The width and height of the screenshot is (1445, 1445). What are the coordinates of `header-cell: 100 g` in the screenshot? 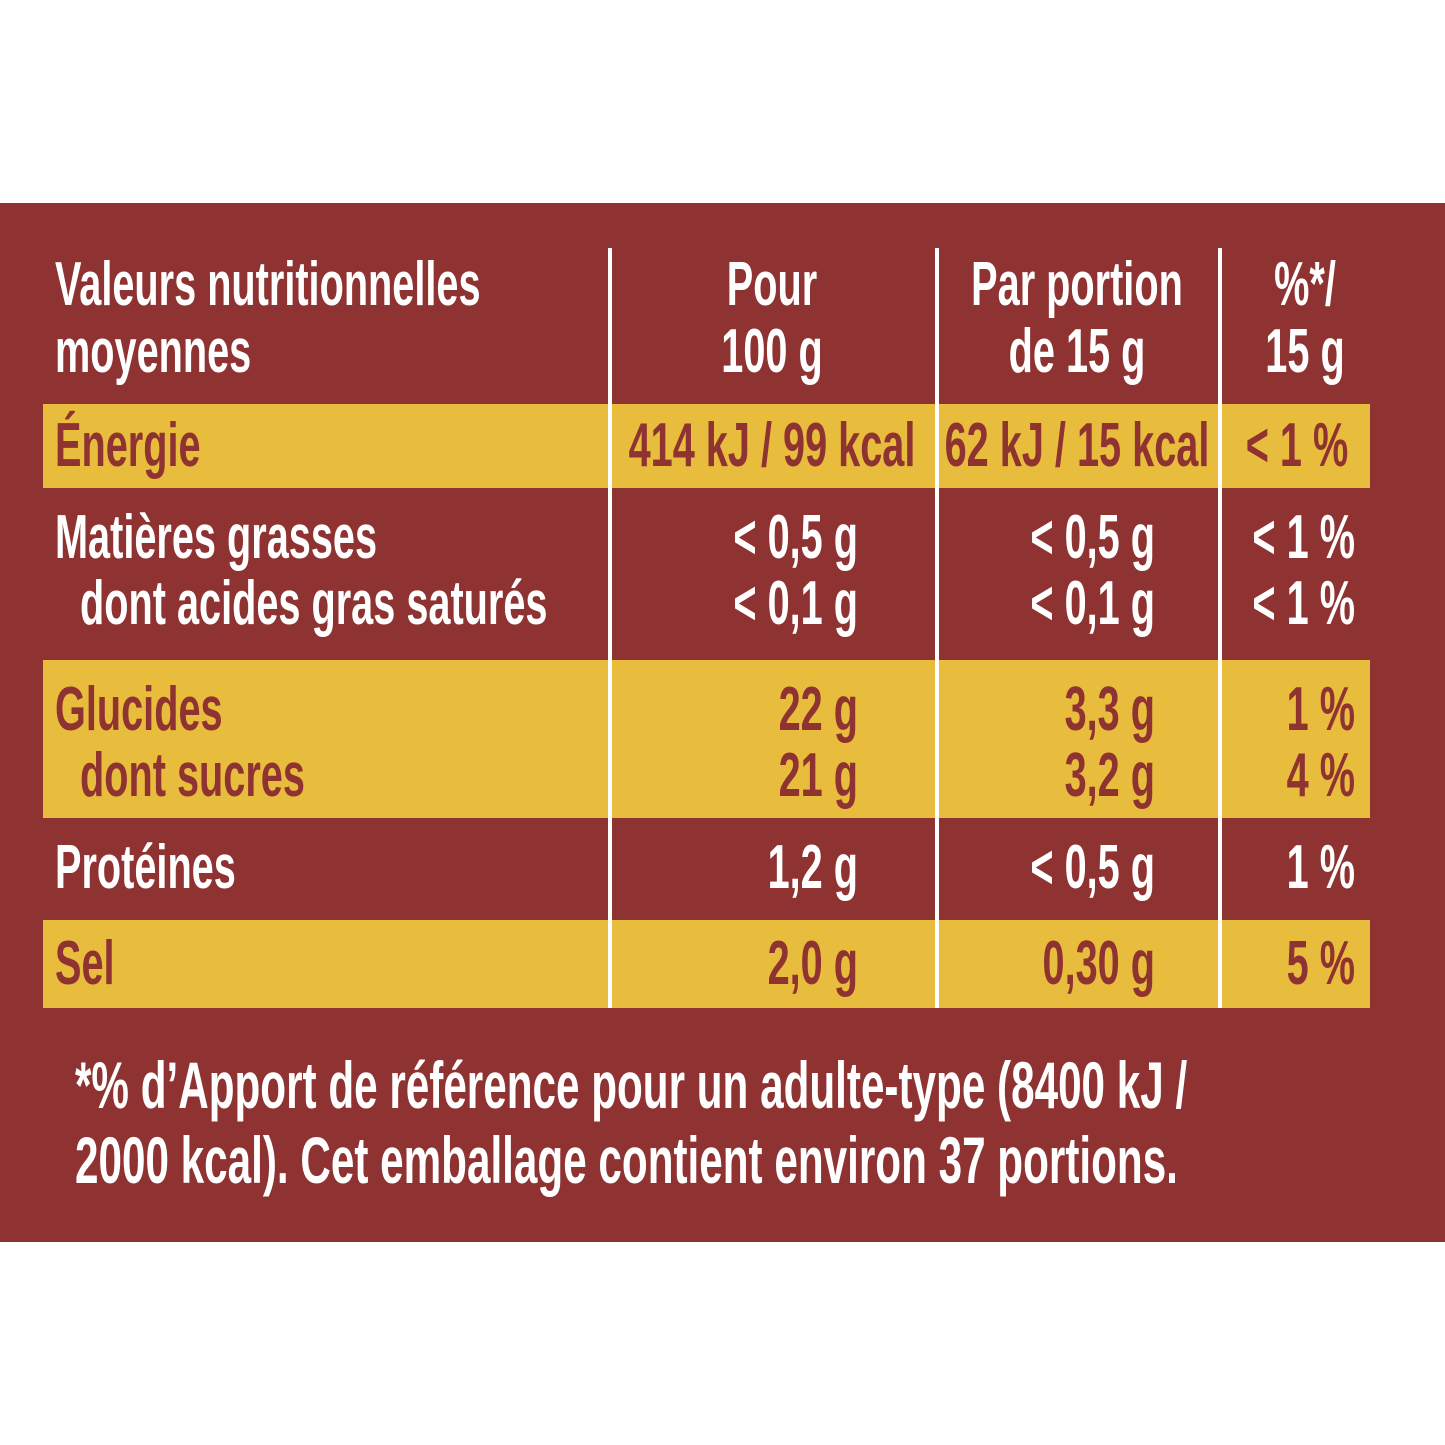 It's located at (771, 351).